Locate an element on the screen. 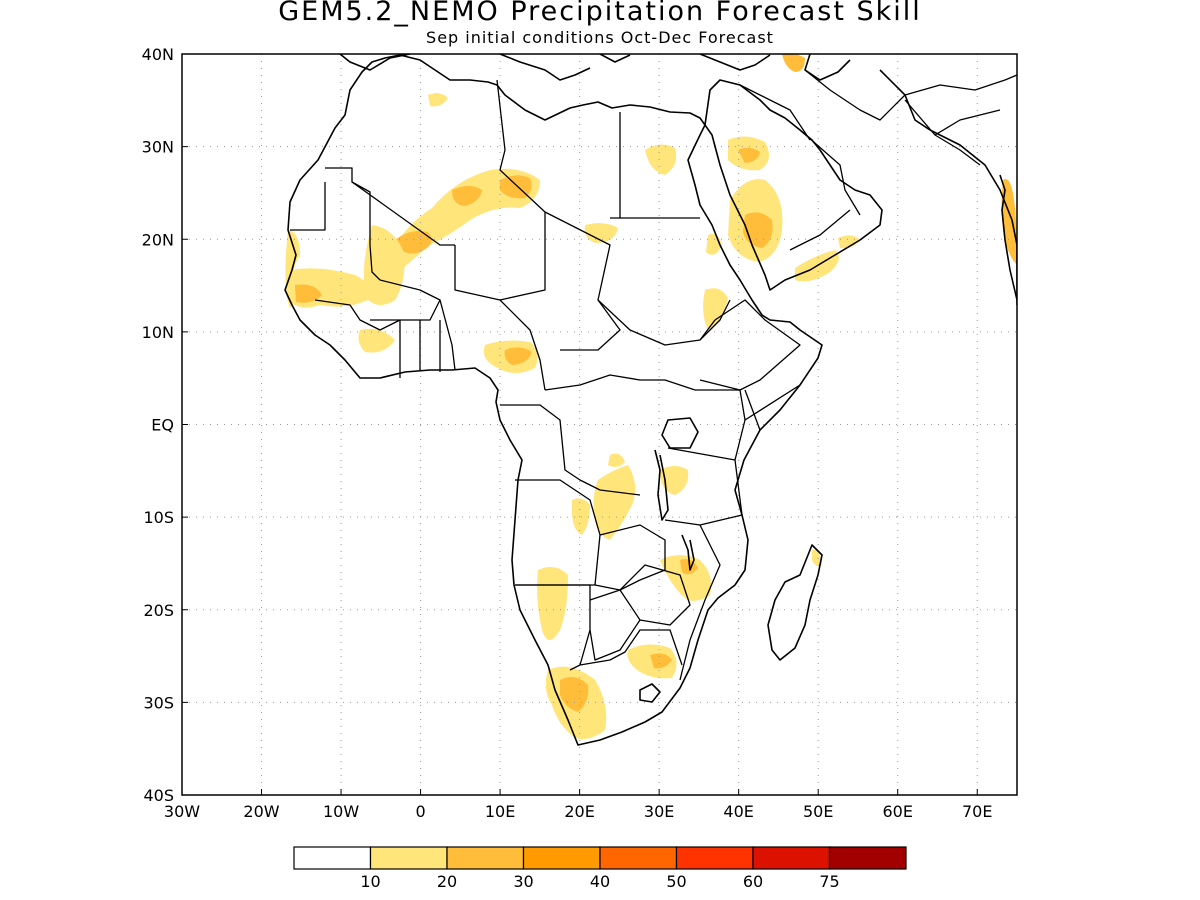 The height and width of the screenshot is (900, 1200). skill-region-nigeria-core is located at coordinates (518, 356).